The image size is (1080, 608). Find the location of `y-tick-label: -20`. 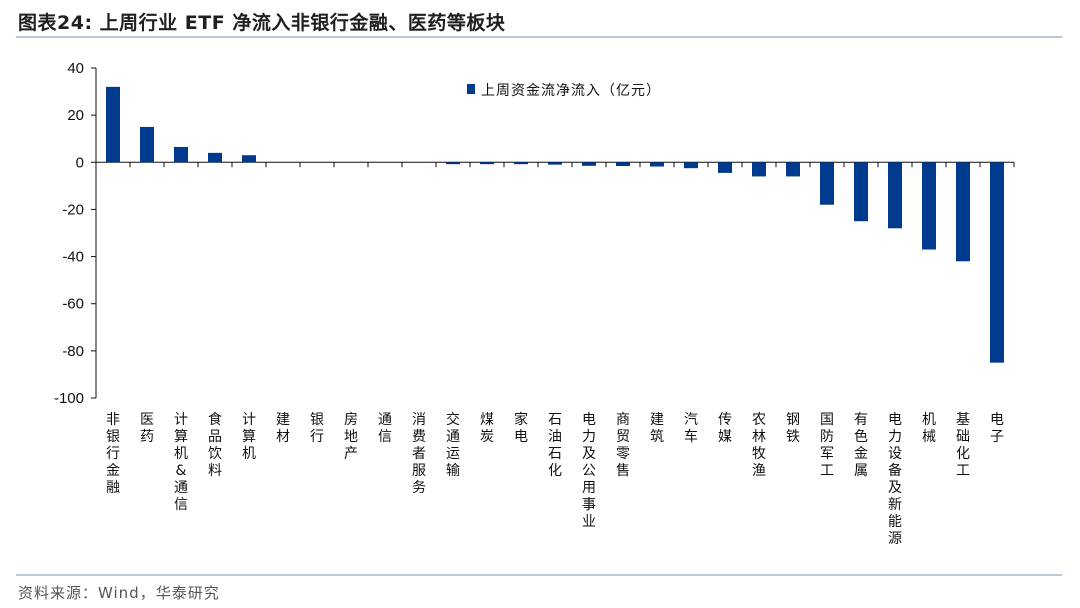

y-tick-label: -20 is located at coordinates (73, 209).